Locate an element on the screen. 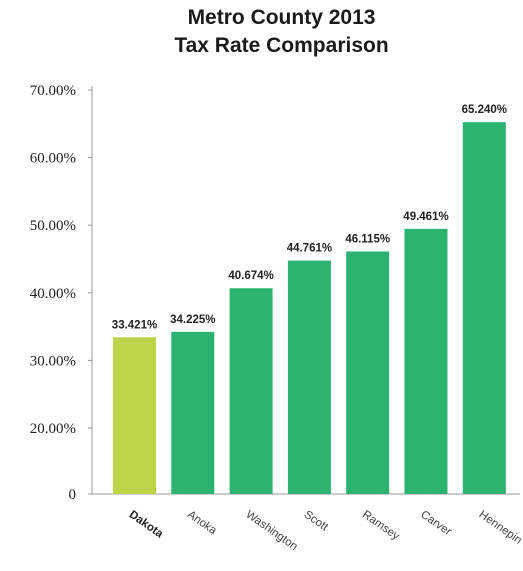 This screenshot has height=571, width=523. bar-value-label: 44.761% is located at coordinates (309, 249).